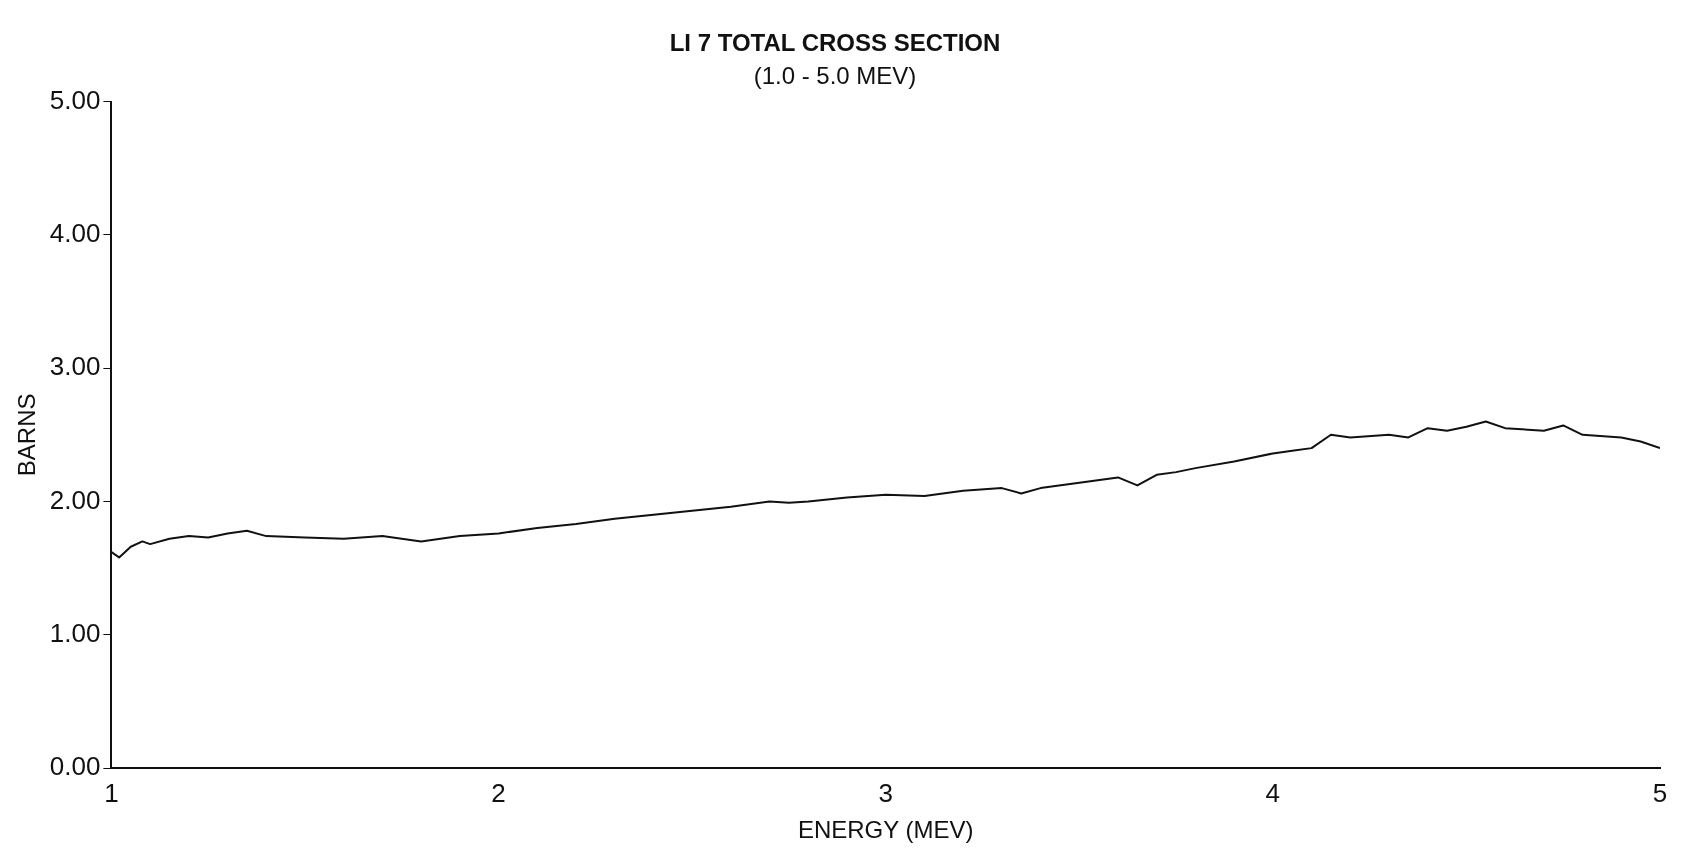 Image resolution: width=1690 pixels, height=855 pixels. I want to click on x-axis-title: ENERGY (MEV), so click(885, 830).